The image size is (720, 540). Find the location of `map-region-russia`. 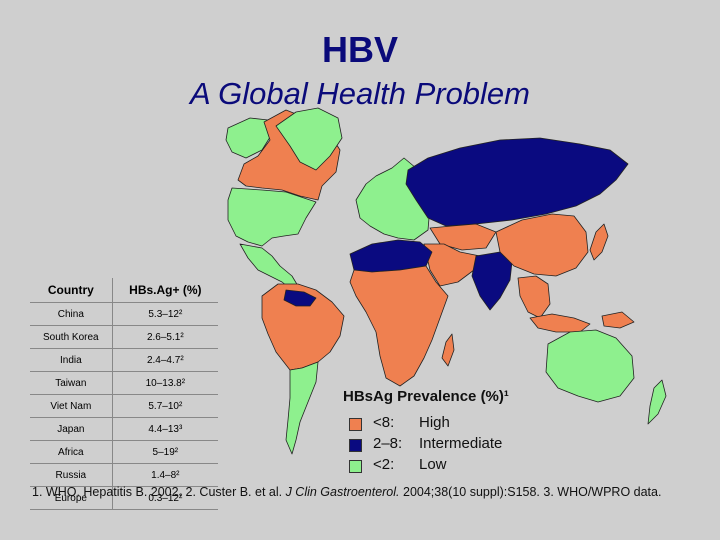

map-region-russia is located at coordinates (517, 182).